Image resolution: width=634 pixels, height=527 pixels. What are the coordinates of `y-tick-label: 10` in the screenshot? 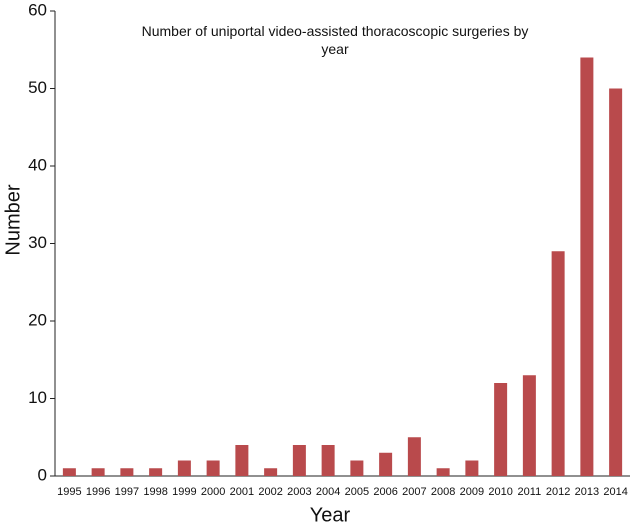 It's located at (37, 397).